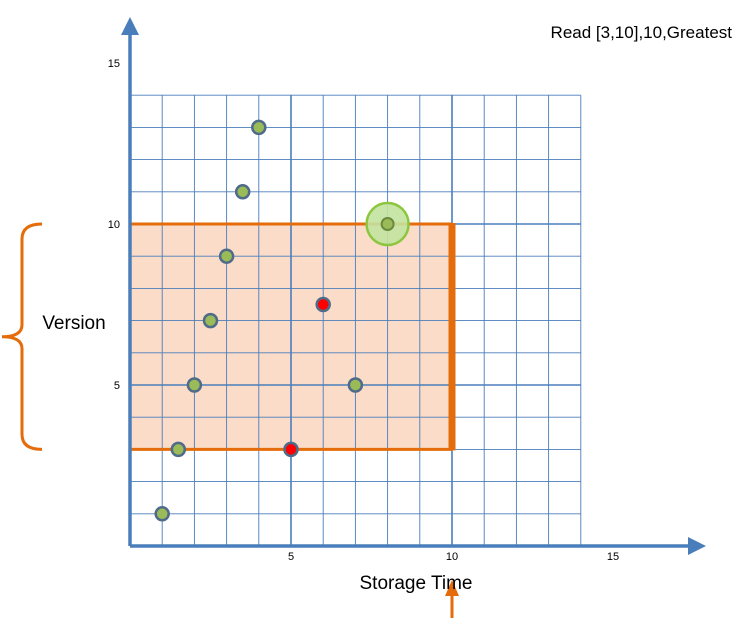  I want to click on y-axis-arrowhead, so click(130, 26).